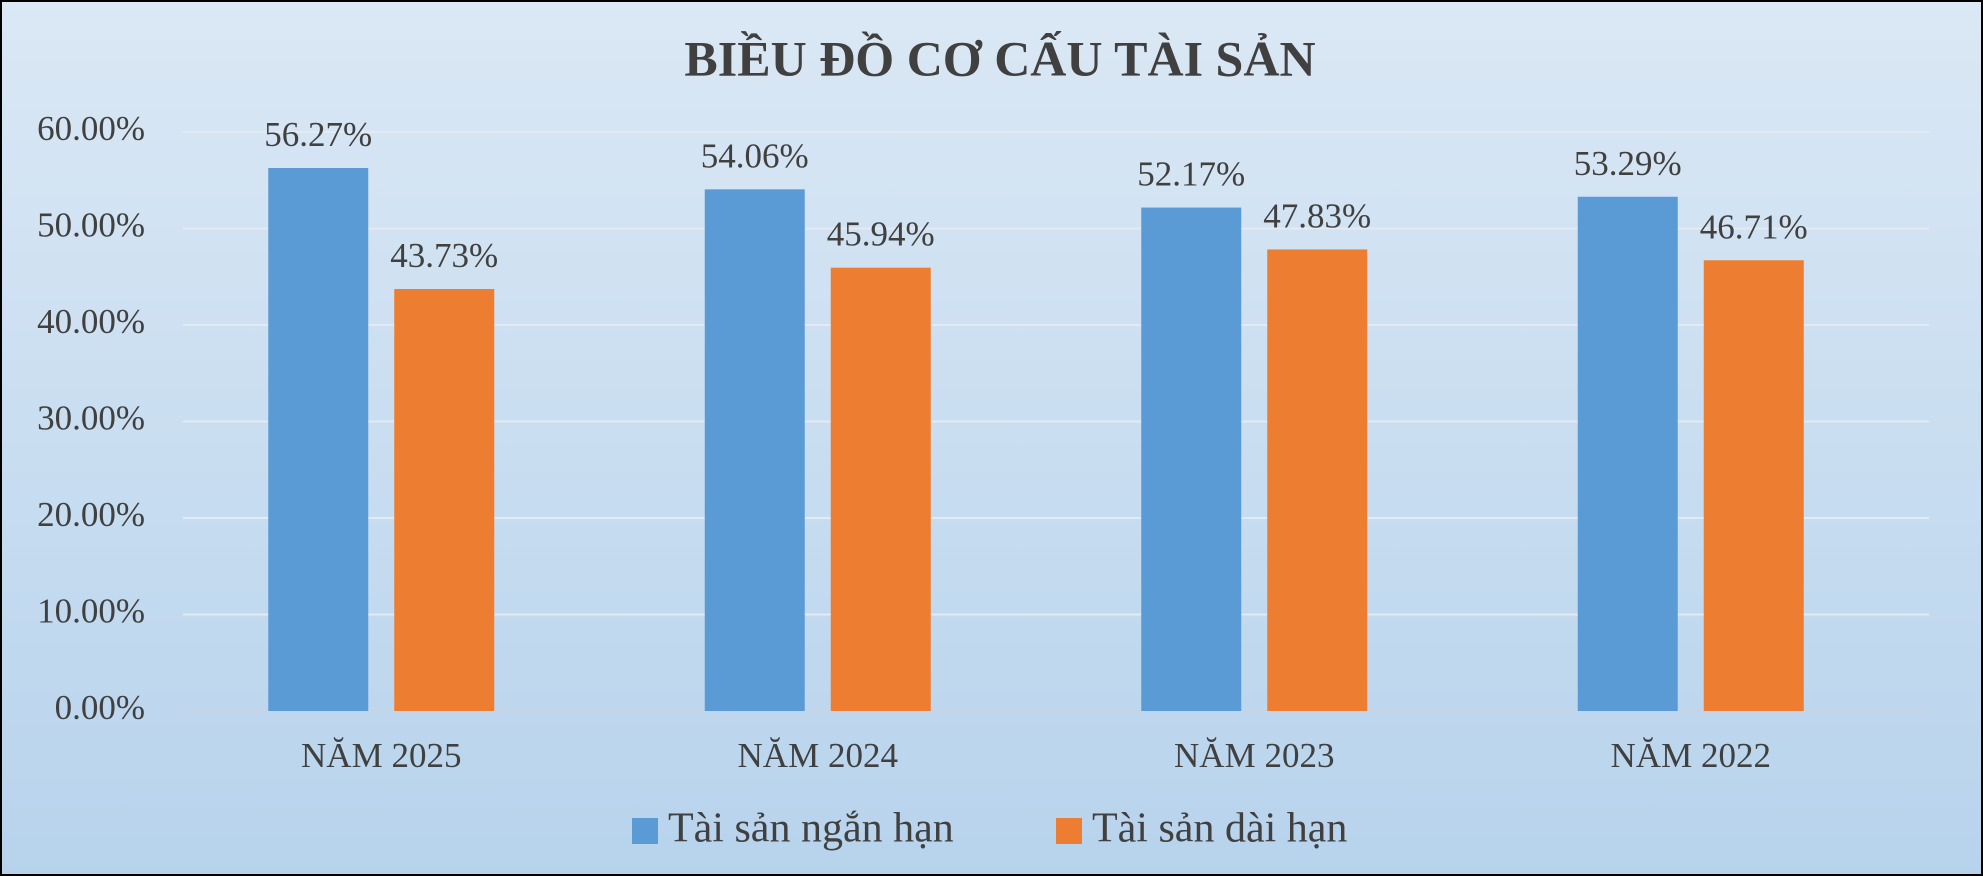 Image resolution: width=1983 pixels, height=876 pixels. What do you see at coordinates (100, 707) in the screenshot?
I see `y-tick-label: 0.00%` at bounding box center [100, 707].